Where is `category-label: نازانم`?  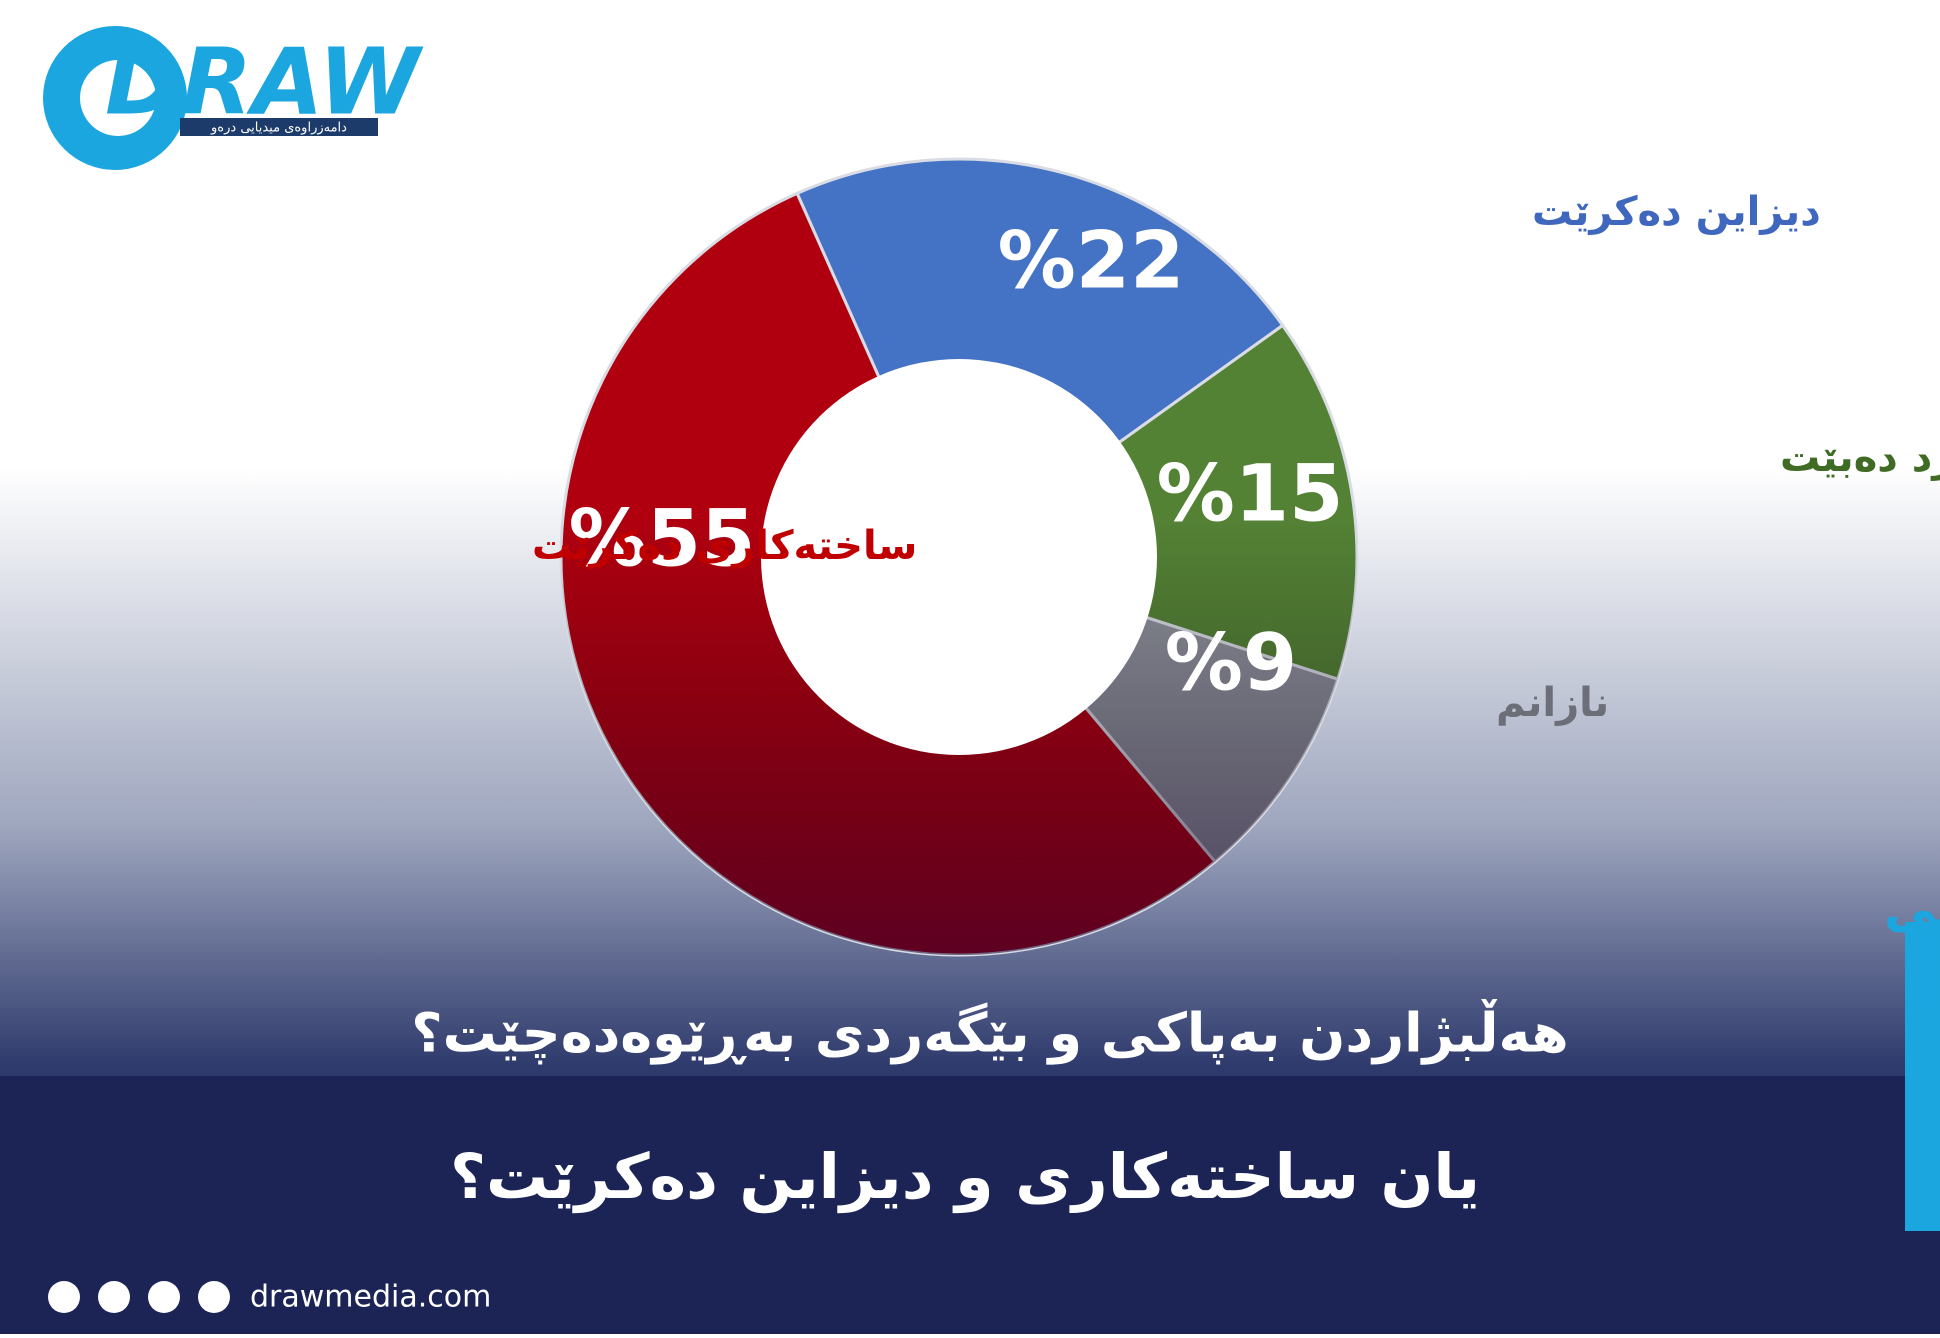
category-label: نازانم is located at coordinates (1552, 703).